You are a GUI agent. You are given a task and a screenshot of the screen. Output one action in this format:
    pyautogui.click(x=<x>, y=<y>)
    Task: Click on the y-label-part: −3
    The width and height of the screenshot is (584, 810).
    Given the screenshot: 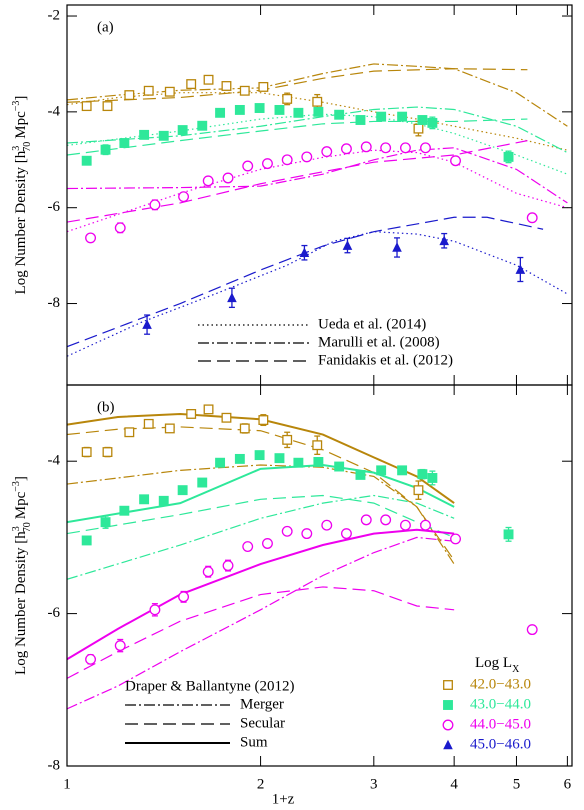 What is the action you would take?
    pyautogui.click(x=16, y=106)
    